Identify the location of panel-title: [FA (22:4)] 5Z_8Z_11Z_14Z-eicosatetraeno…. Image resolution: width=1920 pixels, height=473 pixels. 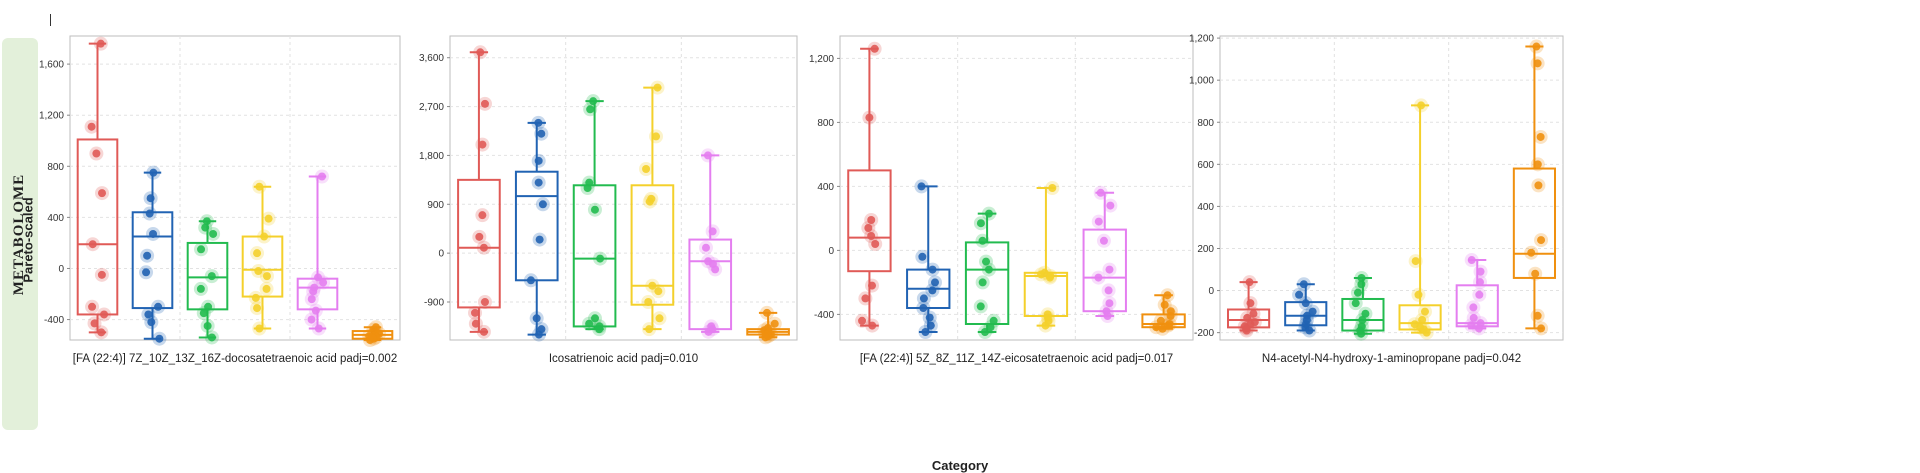
(1016, 359).